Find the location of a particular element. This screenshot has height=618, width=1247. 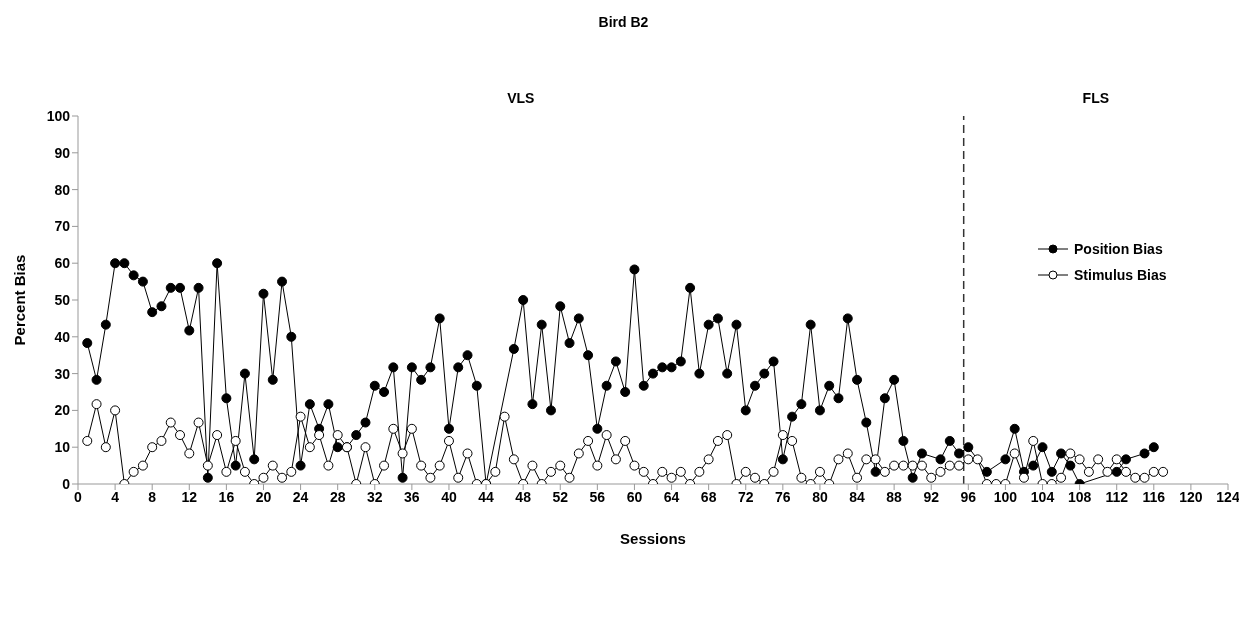

x-tick-label: 76 is located at coordinates (783, 496).